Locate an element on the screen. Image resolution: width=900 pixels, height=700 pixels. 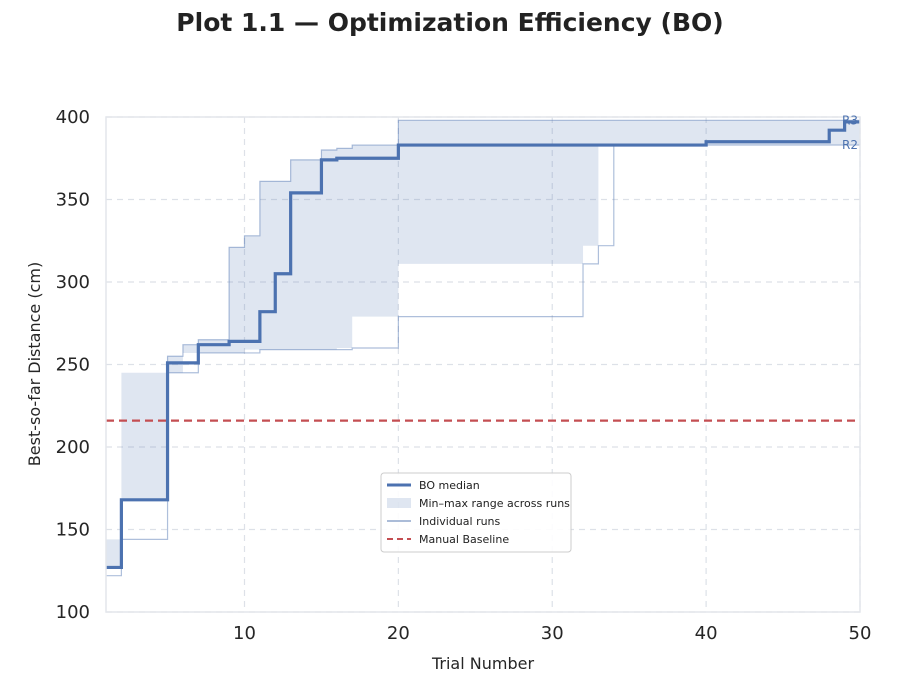
legend-label: BO median is located at coordinates (449, 485).